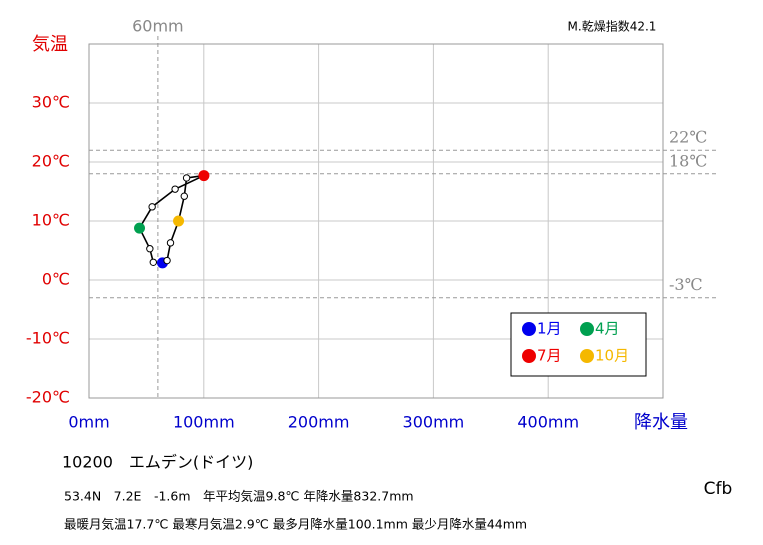 The height and width of the screenshot is (545, 763). I want to click on legend-label: 10月, so click(612, 356).